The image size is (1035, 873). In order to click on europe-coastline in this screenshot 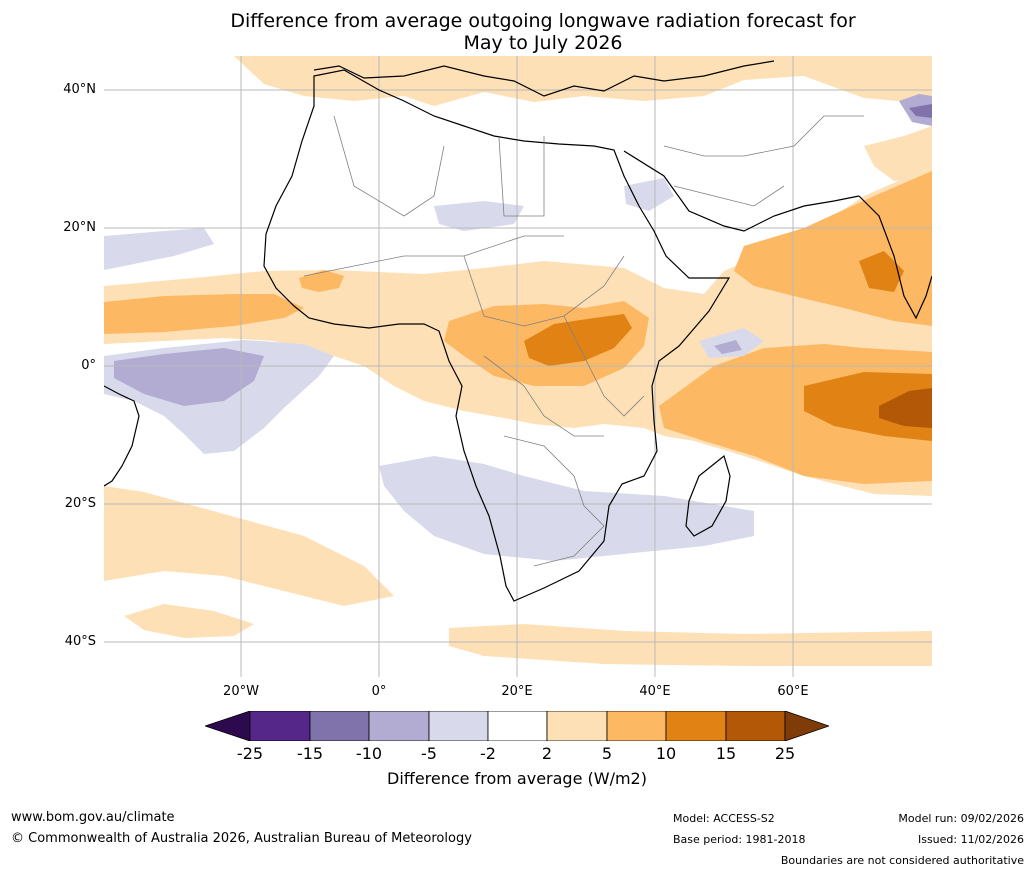, I will do `click(544, 78)`.